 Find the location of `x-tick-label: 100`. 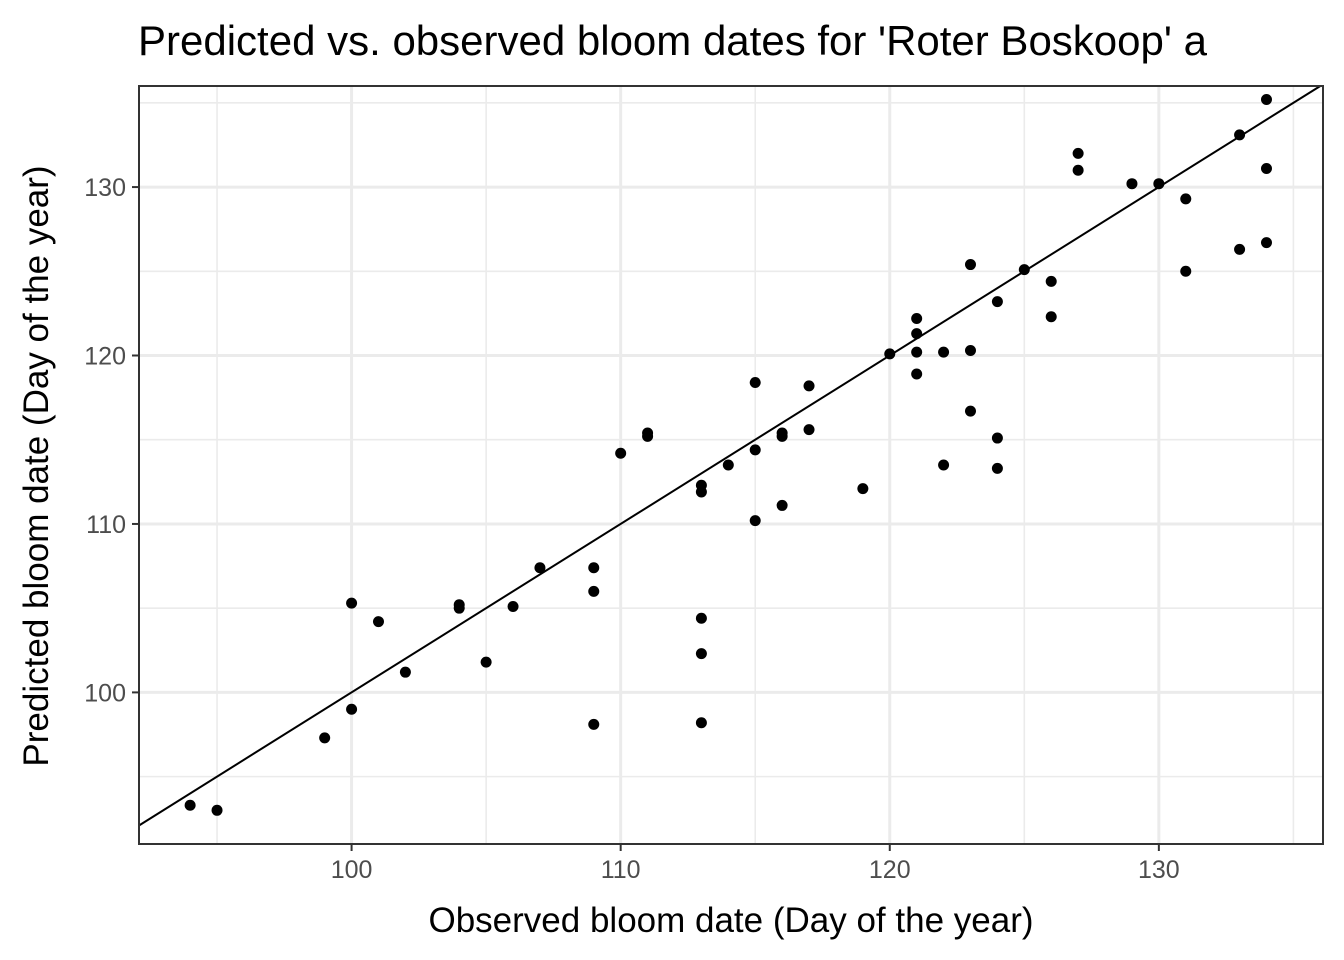

x-tick-label: 100 is located at coordinates (352, 870).